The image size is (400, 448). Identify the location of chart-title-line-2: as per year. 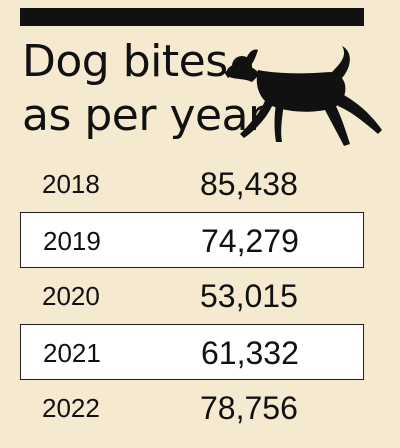
(144, 115).